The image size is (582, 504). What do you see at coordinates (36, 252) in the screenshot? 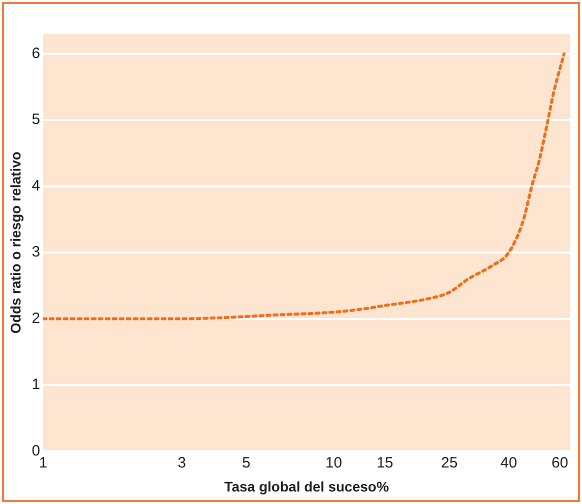
I see `y-tick-label: 3` at bounding box center [36, 252].